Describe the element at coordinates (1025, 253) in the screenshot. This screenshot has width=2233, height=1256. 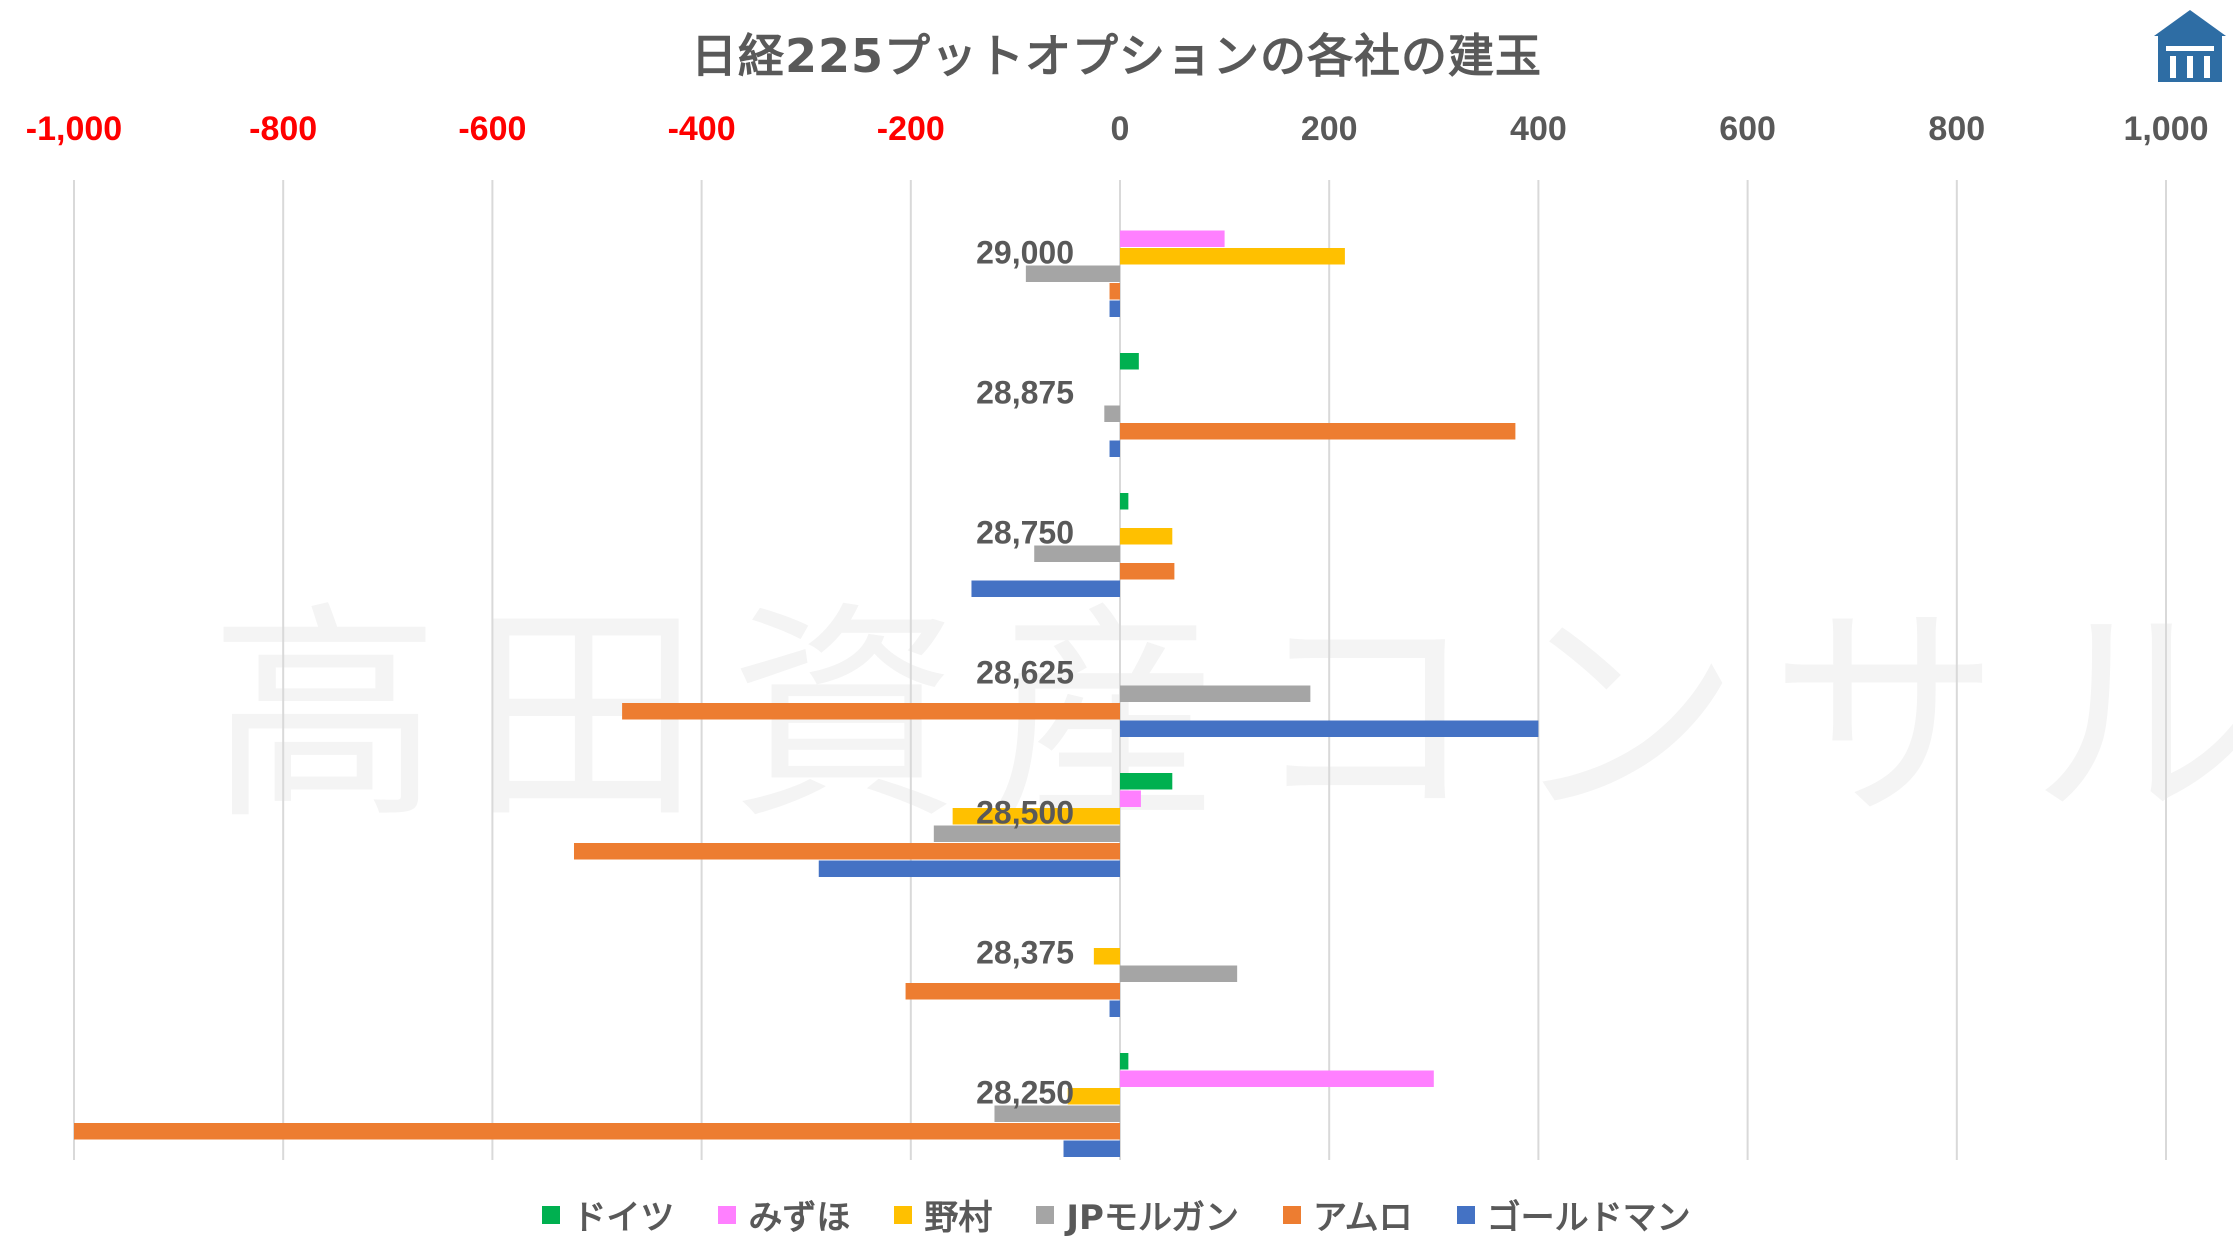
I see `category-label: 29,000` at that location.